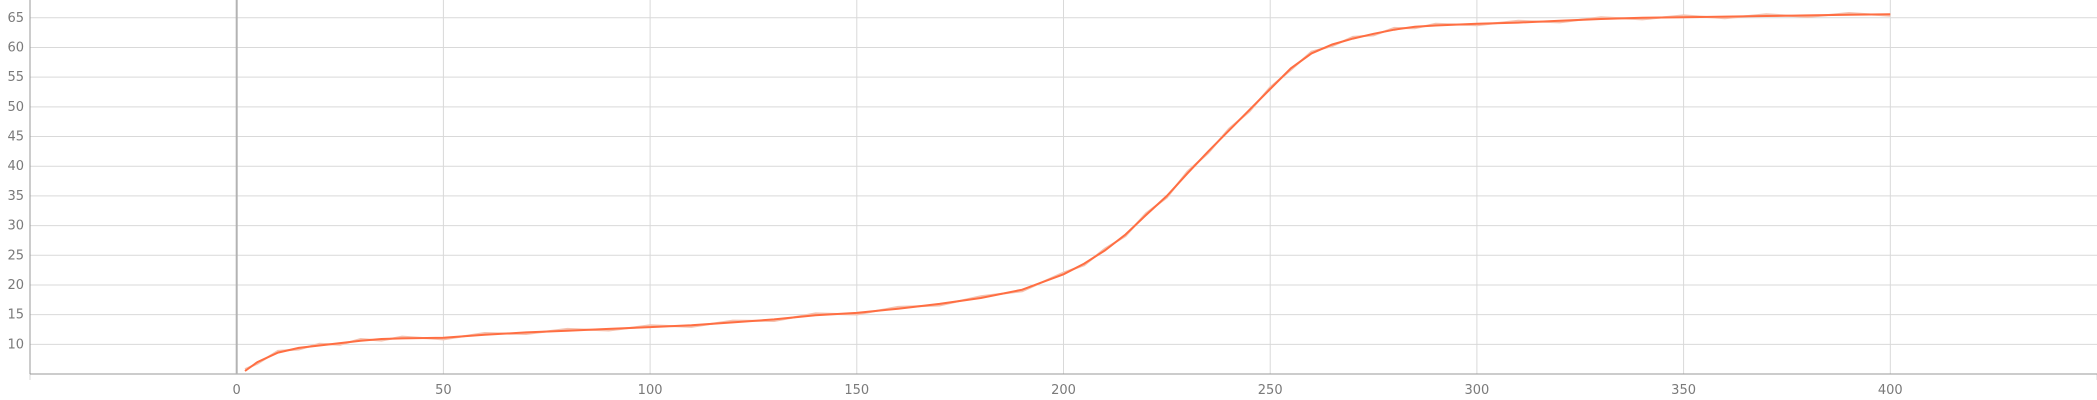  I want to click on y-tick-label: 55, so click(15, 77).